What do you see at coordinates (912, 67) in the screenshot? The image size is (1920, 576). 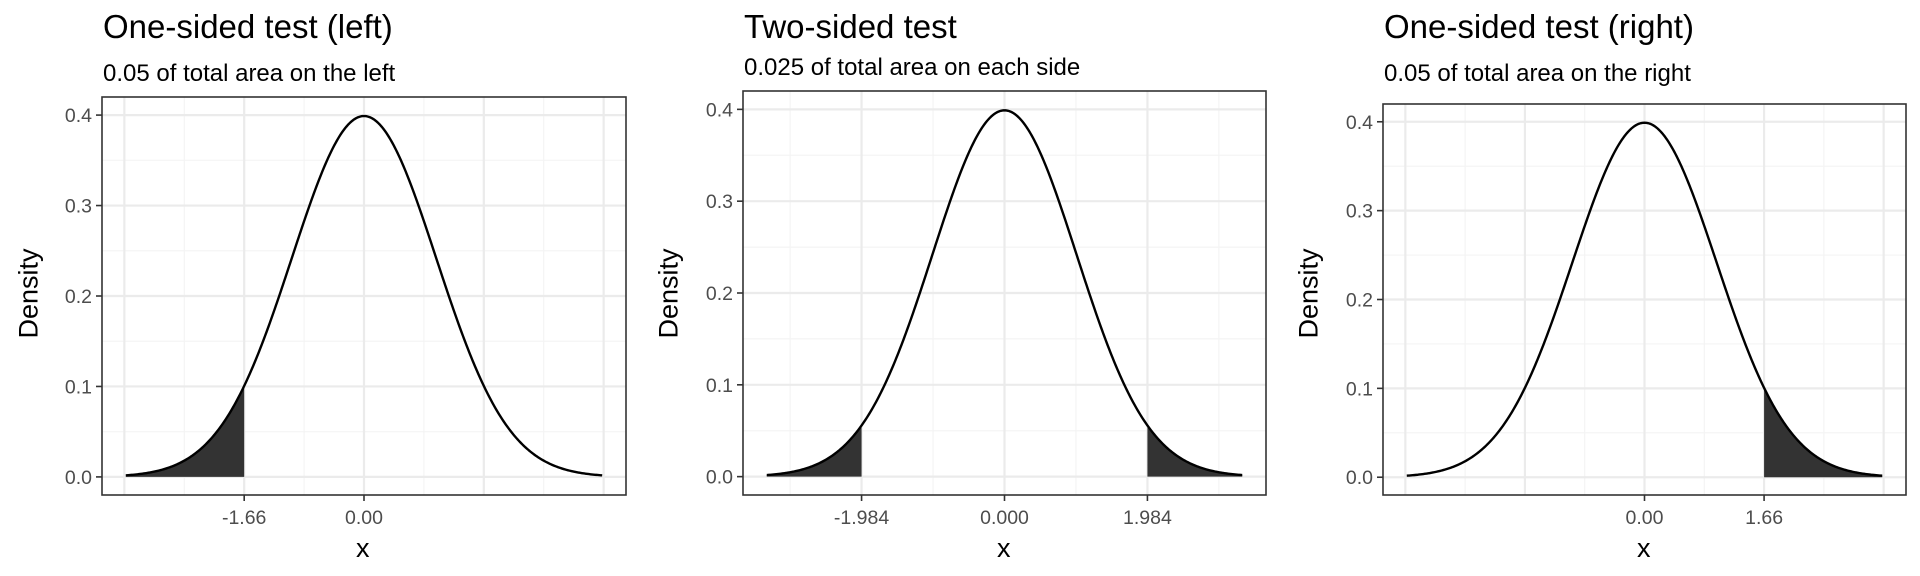 I see `chart-subtitle: 0.025 of total area on each side` at bounding box center [912, 67].